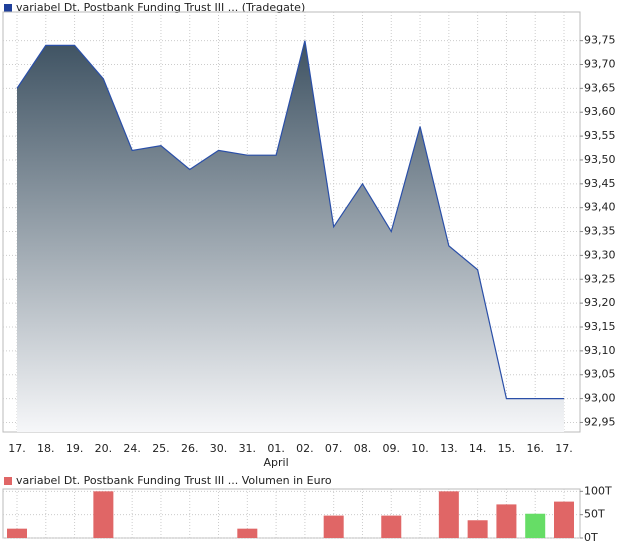  I want to click on y-tick-label: 93,25, so click(600, 278).